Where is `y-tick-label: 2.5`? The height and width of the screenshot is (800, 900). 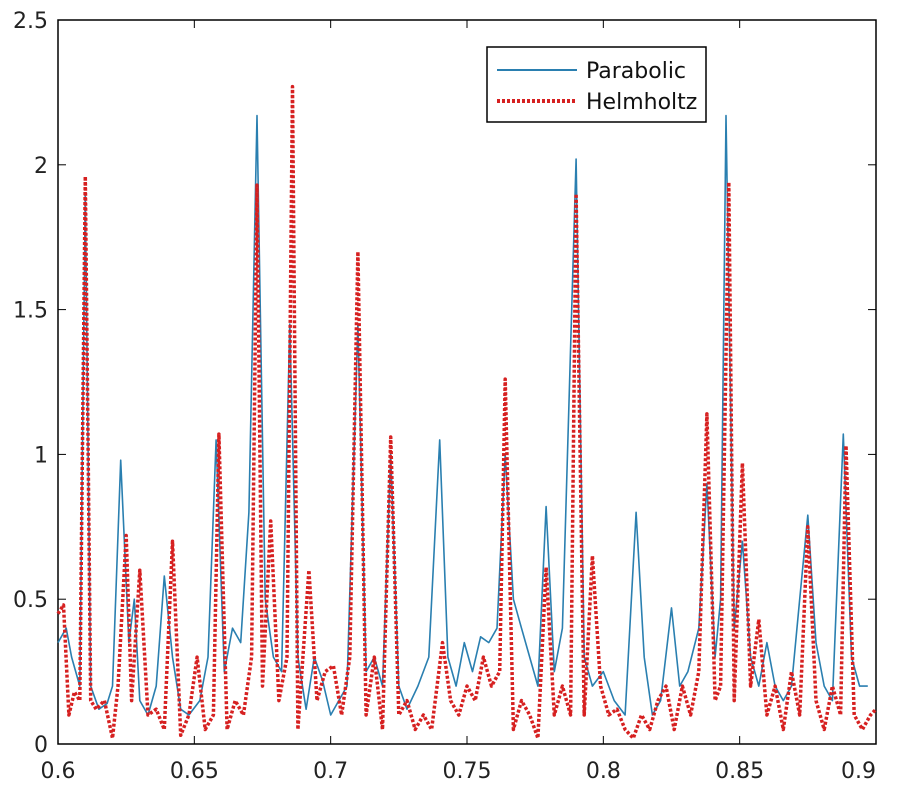 y-tick-label: 2.5 is located at coordinates (30, 21).